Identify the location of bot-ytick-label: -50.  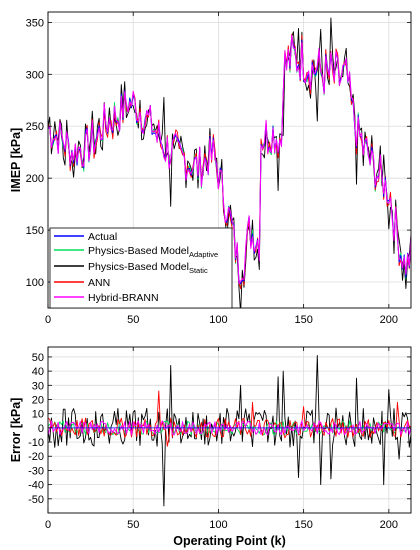
(36, 500).